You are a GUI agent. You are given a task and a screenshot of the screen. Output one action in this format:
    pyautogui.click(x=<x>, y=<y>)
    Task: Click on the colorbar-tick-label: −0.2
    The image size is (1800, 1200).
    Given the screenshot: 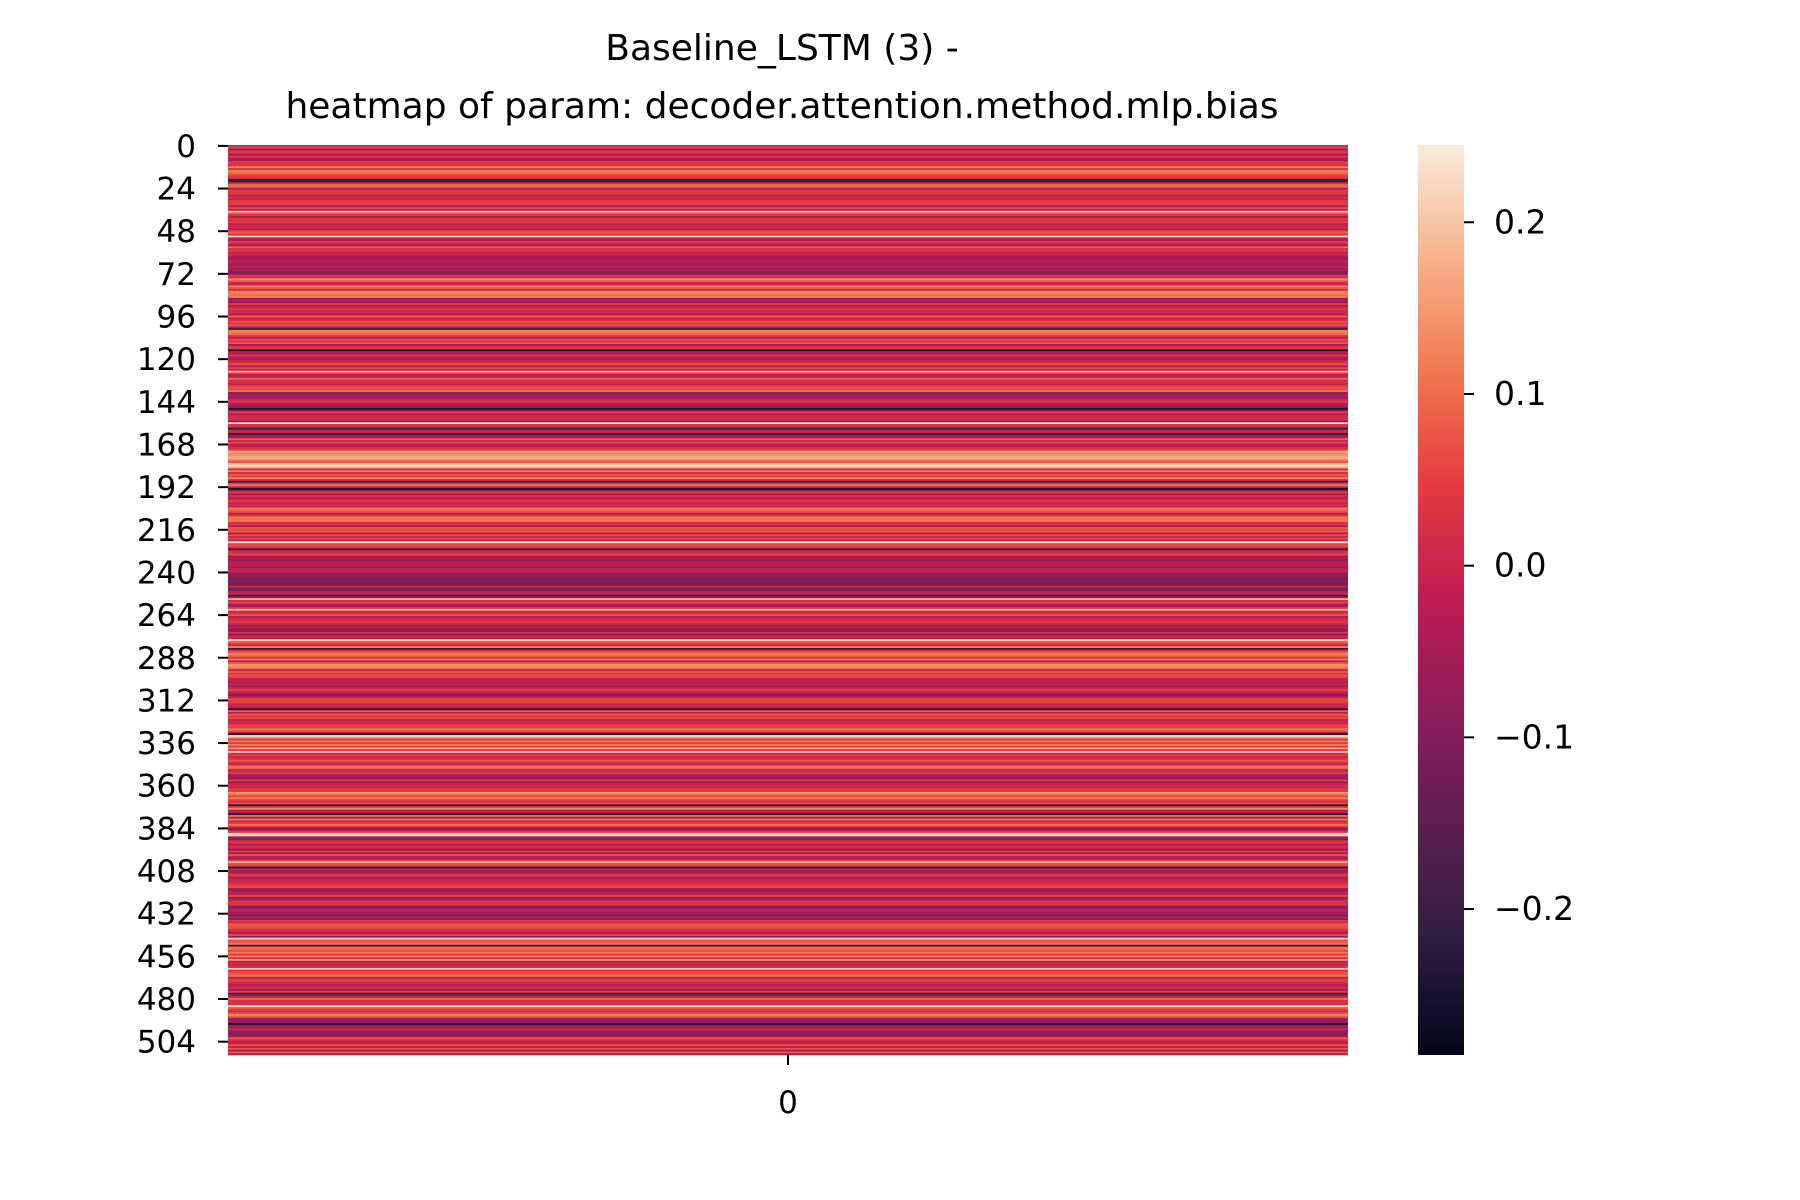 What is the action you would take?
    pyautogui.click(x=1534, y=908)
    